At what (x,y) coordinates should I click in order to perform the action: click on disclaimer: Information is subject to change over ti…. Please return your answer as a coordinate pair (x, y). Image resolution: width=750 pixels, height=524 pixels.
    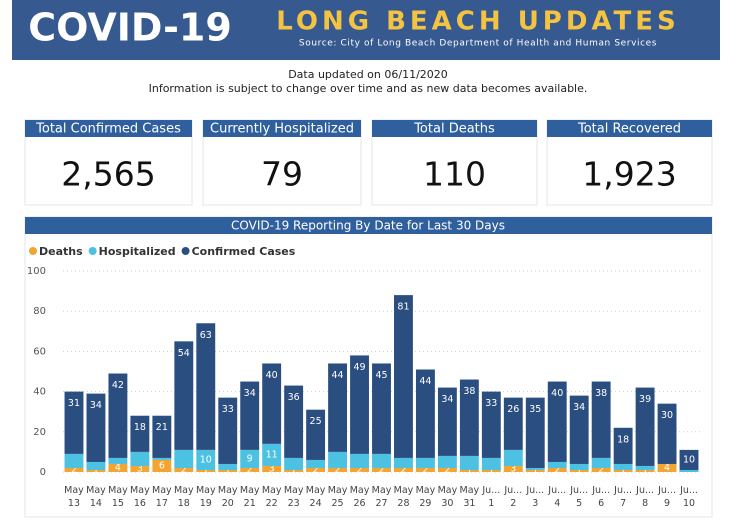
    Looking at the image, I should click on (368, 88).